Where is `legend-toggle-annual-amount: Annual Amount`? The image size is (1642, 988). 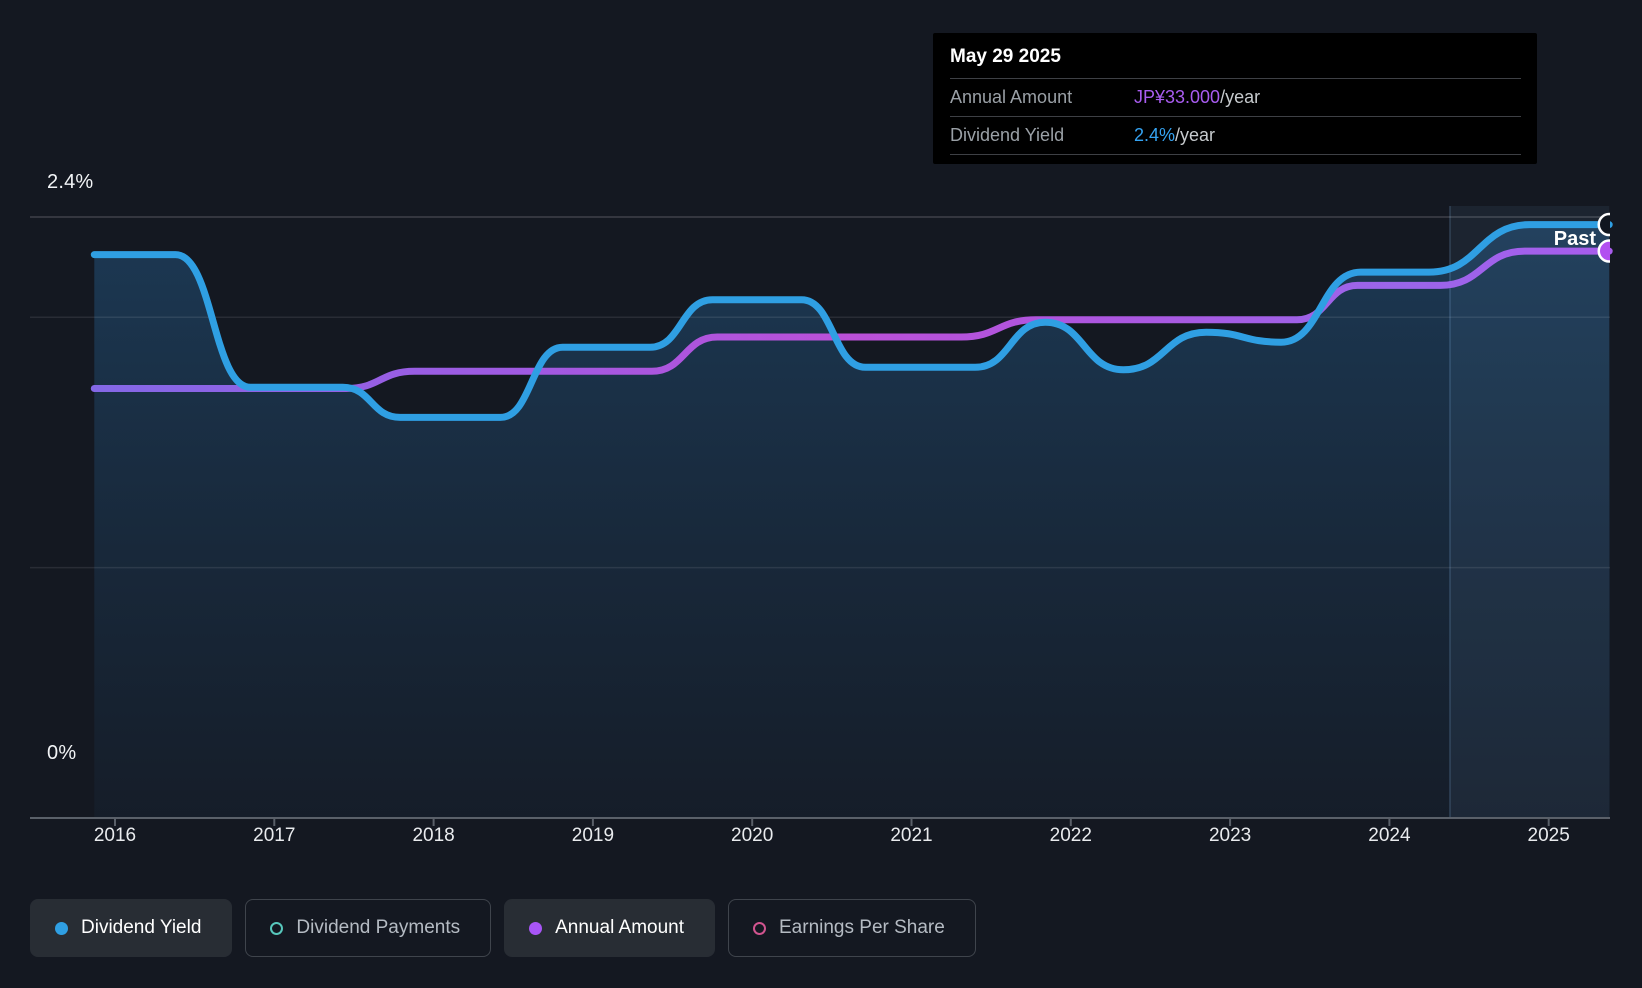 legend-toggle-annual-amount: Annual Amount is located at coordinates (609, 928).